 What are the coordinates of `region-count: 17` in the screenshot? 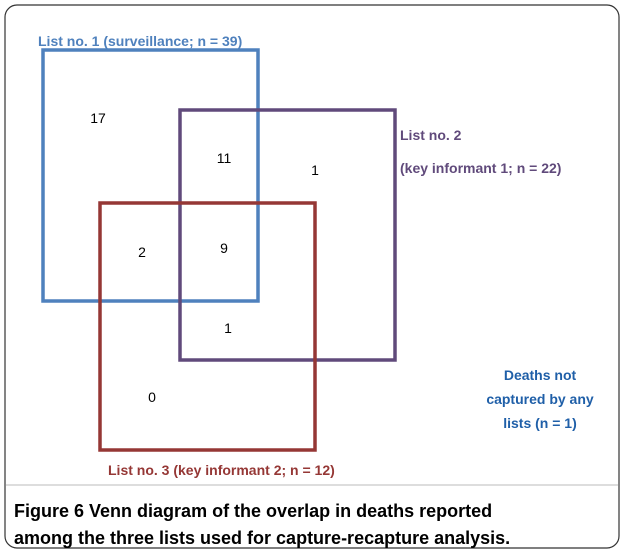 It's located at (98, 118).